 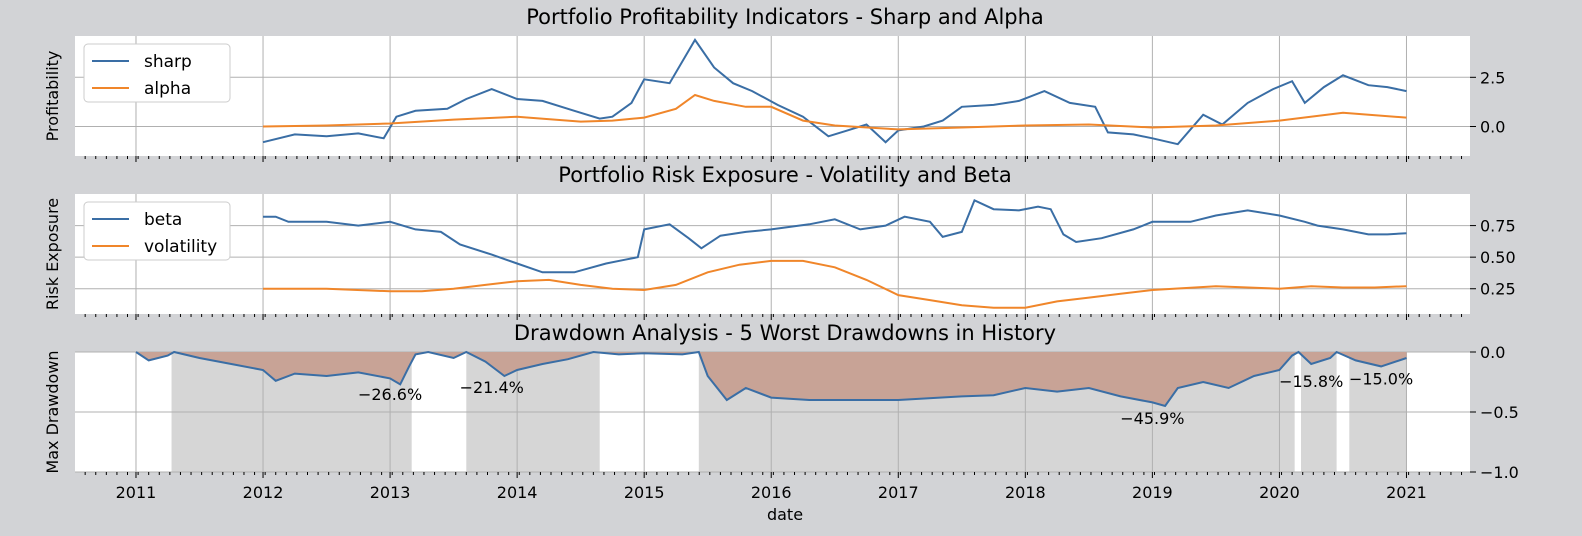 I want to click on x-tick-label: 2017, so click(x=898, y=492).